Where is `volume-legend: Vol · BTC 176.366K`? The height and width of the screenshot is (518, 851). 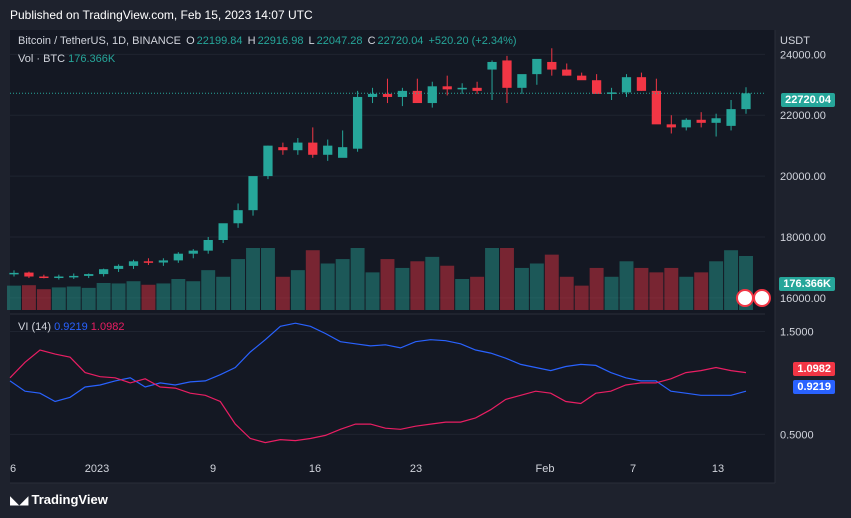 volume-legend: Vol · BTC 176.366K is located at coordinates (66, 59).